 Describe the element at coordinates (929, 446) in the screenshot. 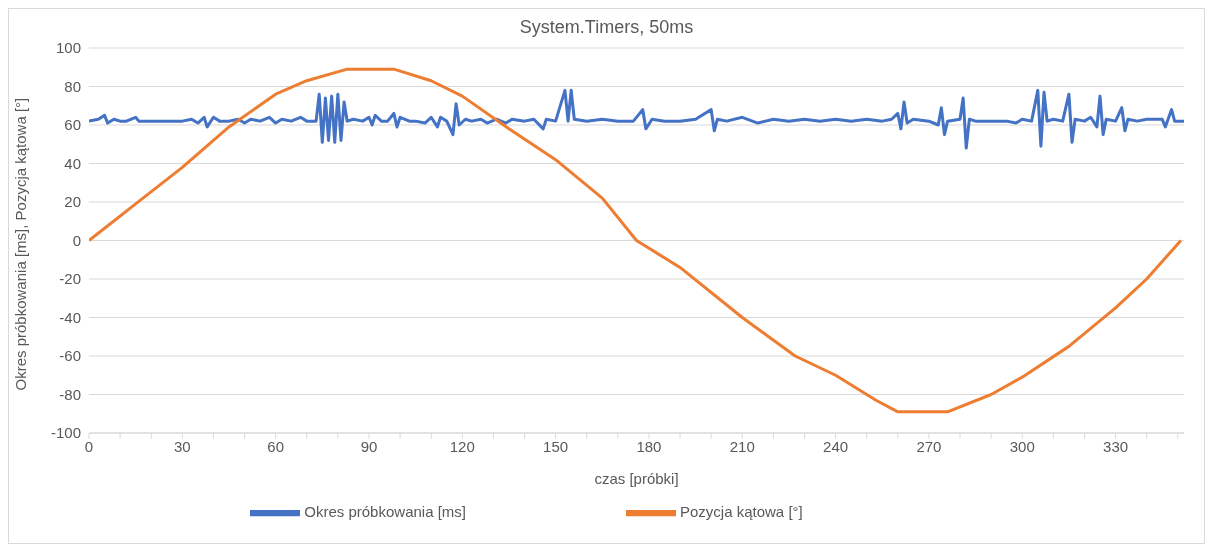

I see `x-tick-label: 270` at that location.